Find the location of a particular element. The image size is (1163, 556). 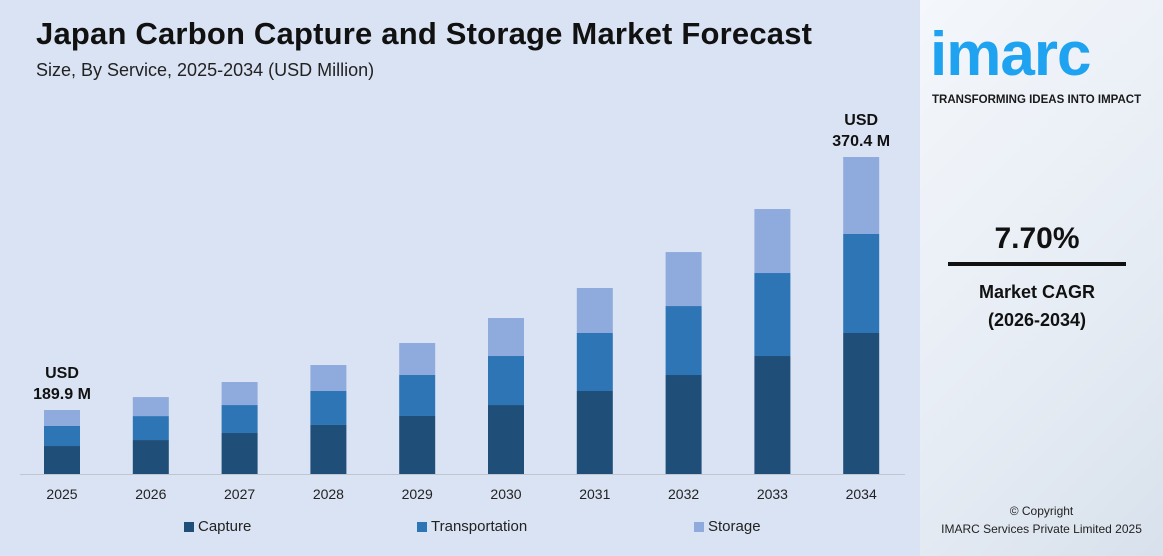

bar-capture-2032 is located at coordinates (683, 424).